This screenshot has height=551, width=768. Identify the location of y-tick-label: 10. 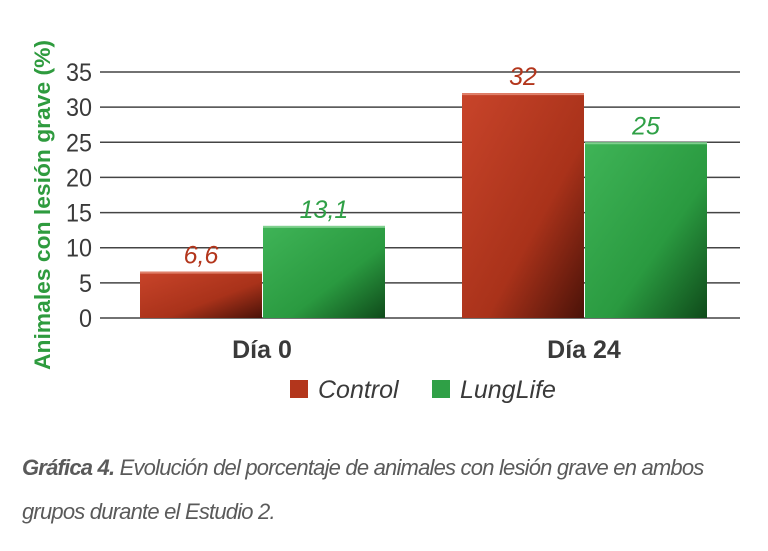
(79, 249).